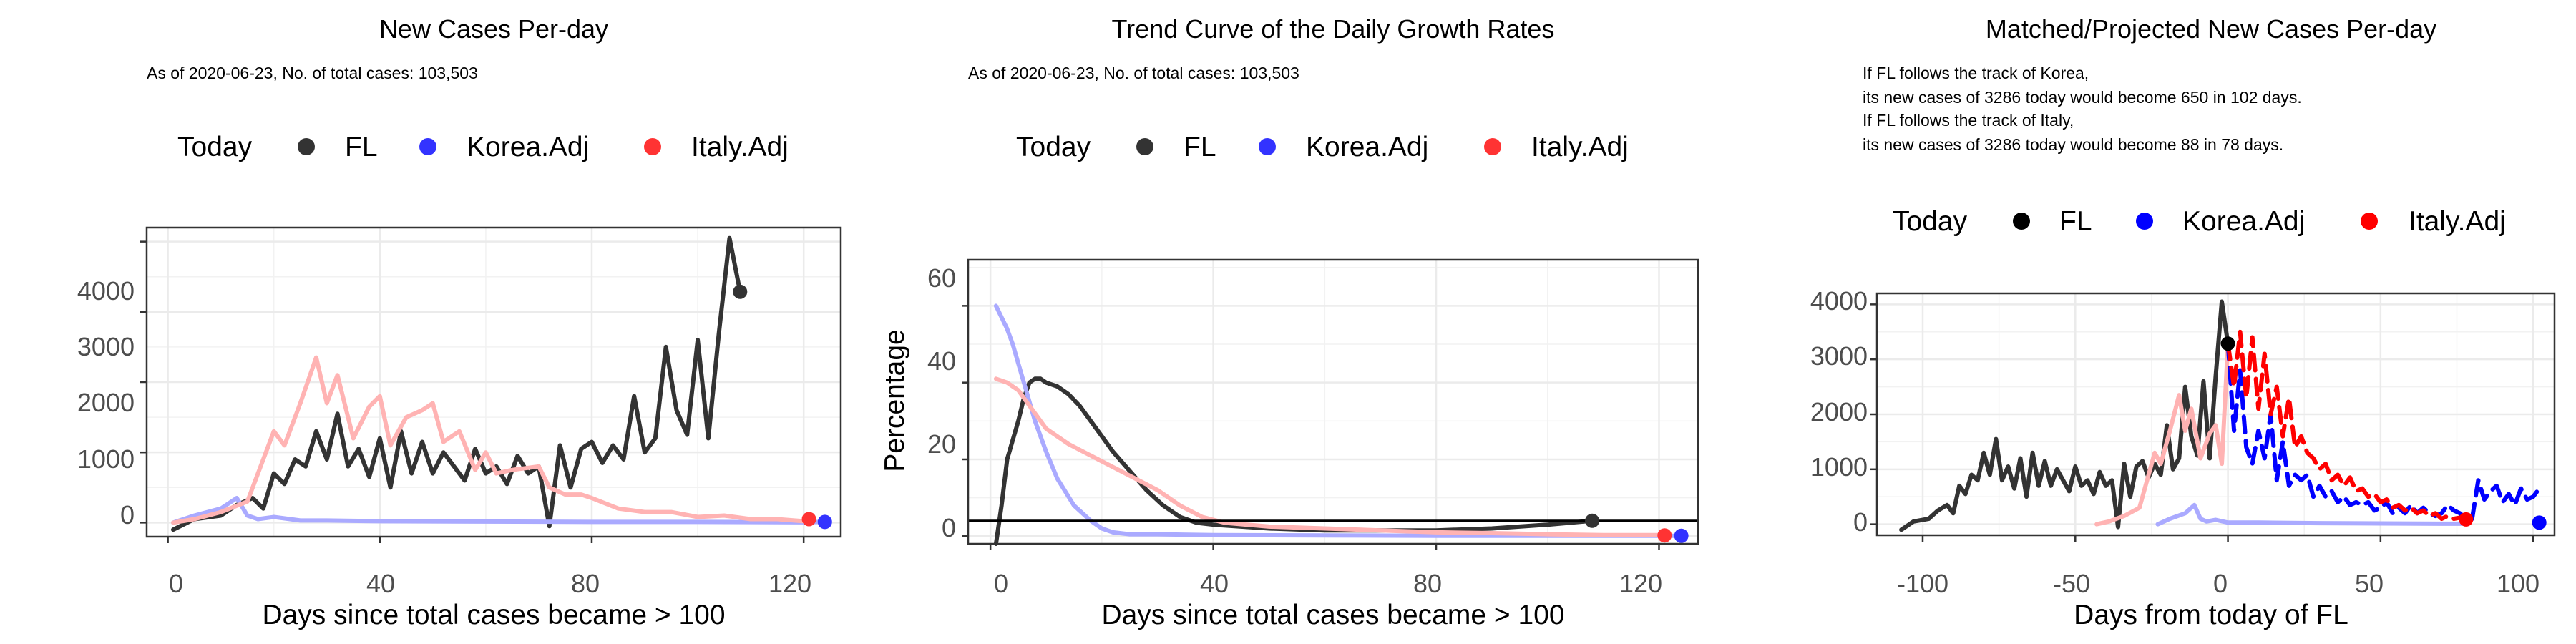 This screenshot has width=2576, height=644. I want to click on x-axis-label: Days from today of FL, so click(2211, 615).